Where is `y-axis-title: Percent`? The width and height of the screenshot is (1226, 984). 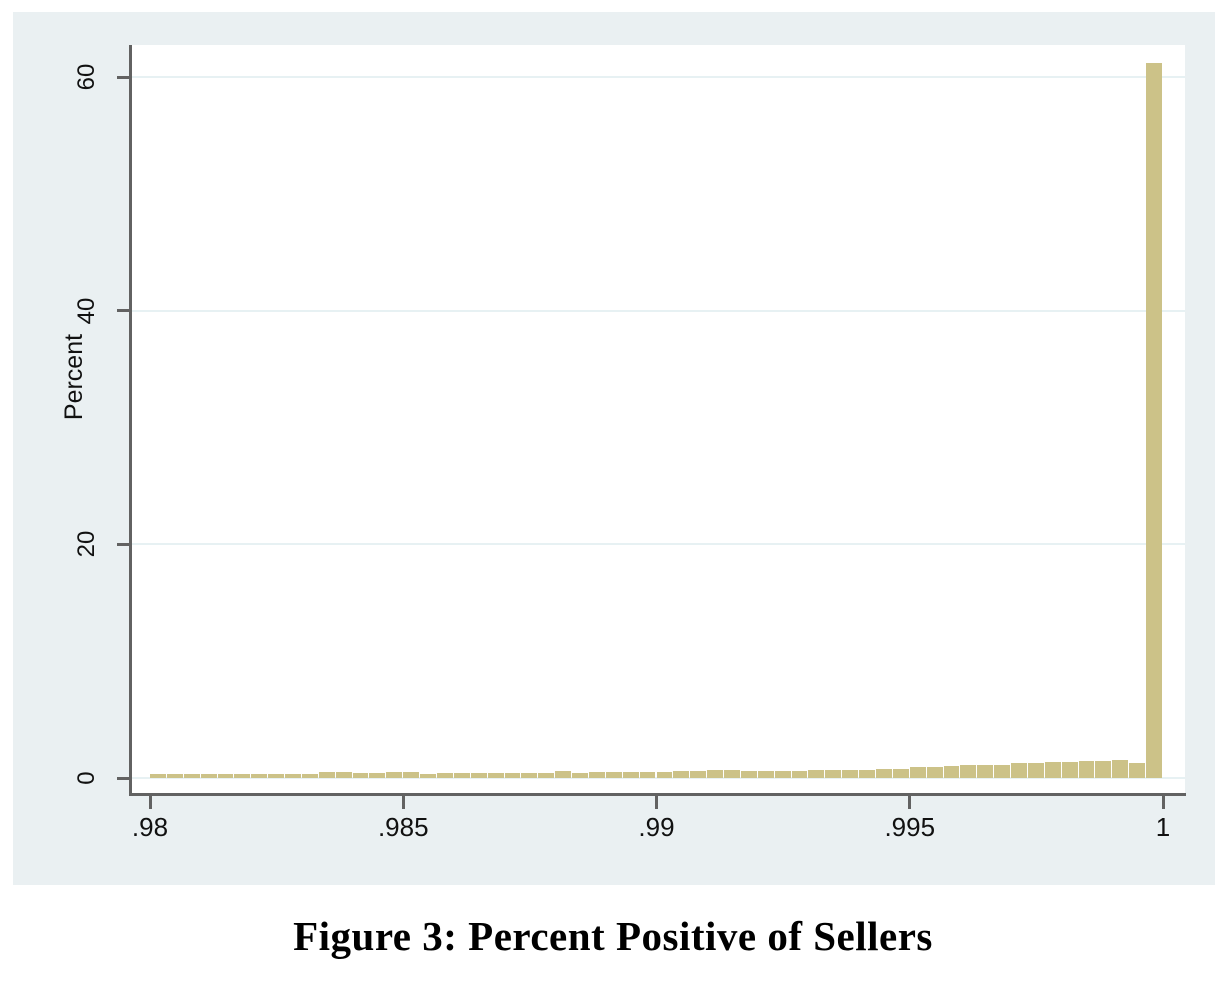 y-axis-title: Percent is located at coordinates (73, 377).